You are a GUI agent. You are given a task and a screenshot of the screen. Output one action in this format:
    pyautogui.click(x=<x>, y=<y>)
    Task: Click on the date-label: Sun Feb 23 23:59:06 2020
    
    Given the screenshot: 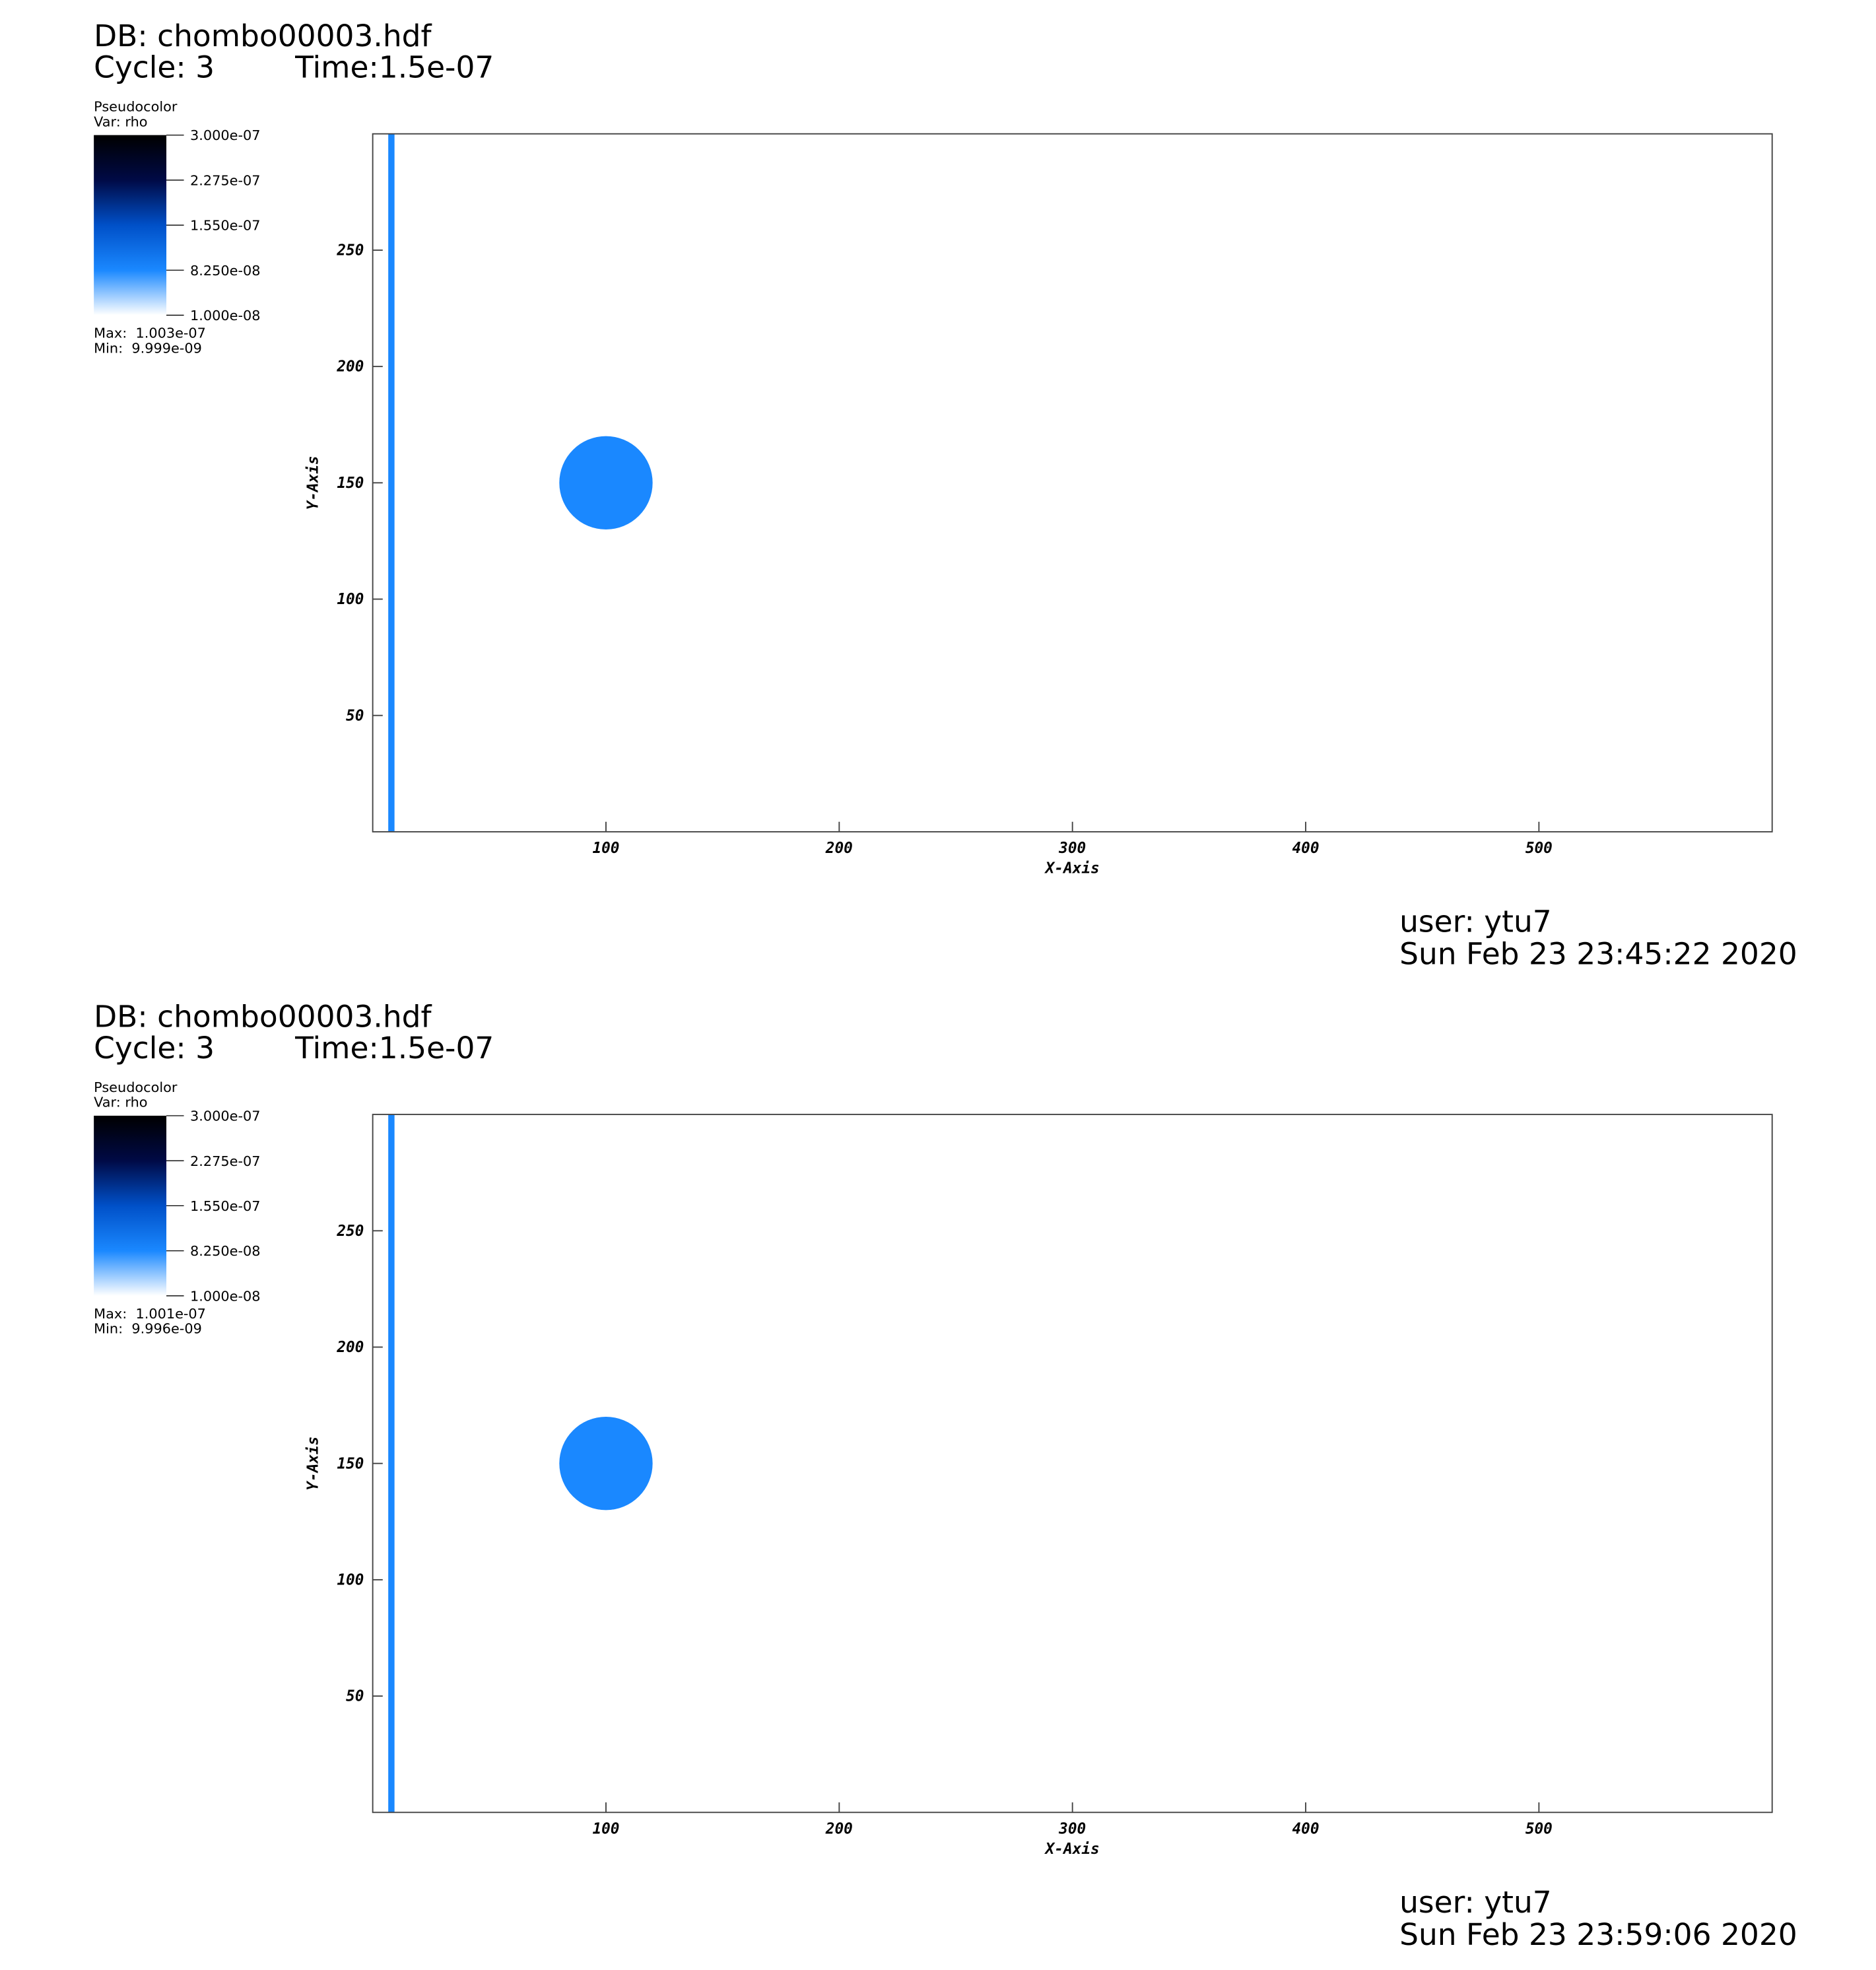 What is the action you would take?
    pyautogui.click(x=1598, y=1935)
    